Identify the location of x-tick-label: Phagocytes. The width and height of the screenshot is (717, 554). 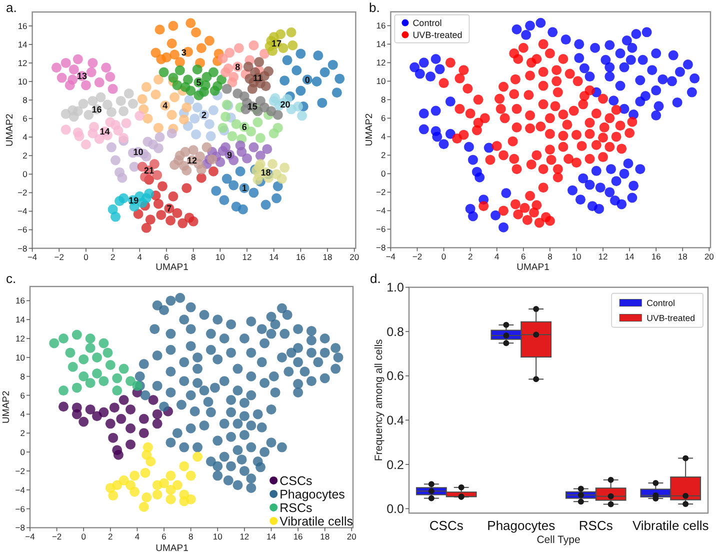
(521, 525).